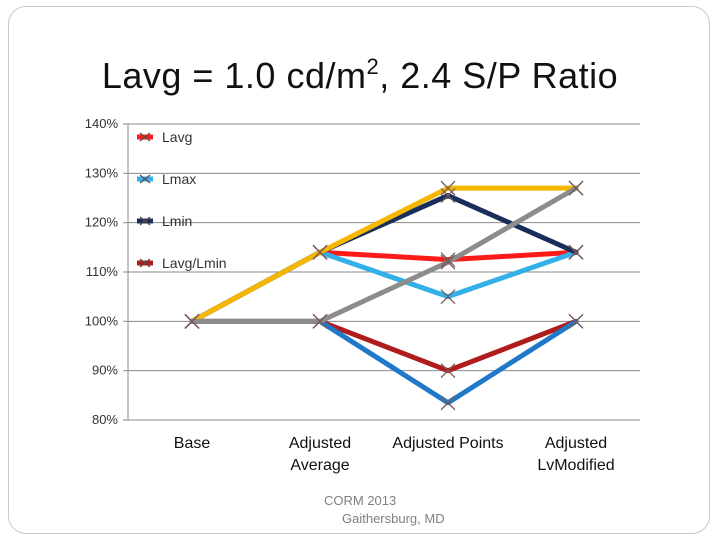 This screenshot has width=720, height=540. I want to click on footer-conference: CORM 2013, so click(360, 500).